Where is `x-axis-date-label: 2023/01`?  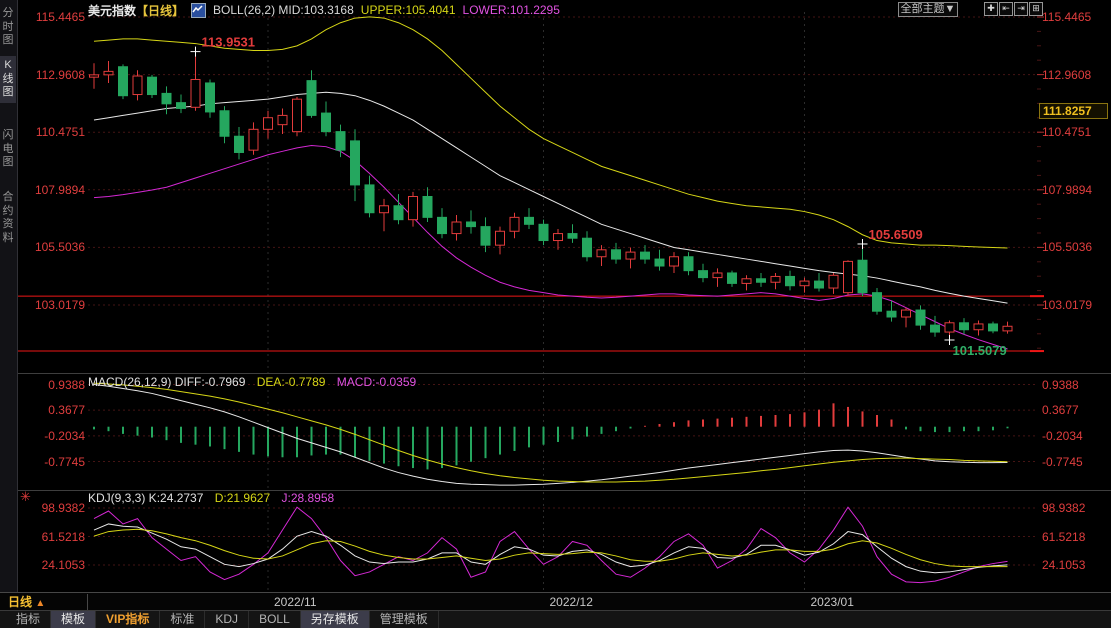 x-axis-date-label: 2023/01 is located at coordinates (832, 602).